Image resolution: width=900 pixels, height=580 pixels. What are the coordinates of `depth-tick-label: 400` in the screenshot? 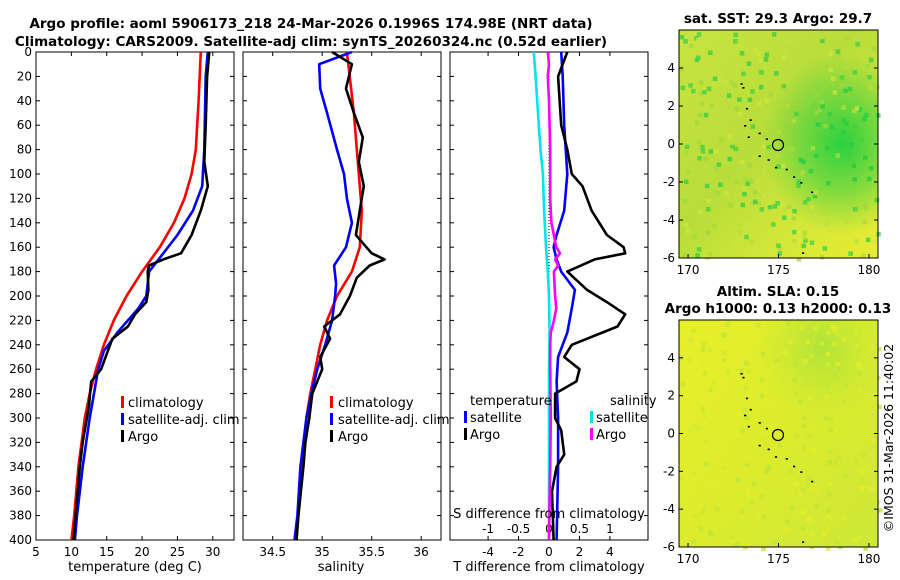 It's located at (20, 540).